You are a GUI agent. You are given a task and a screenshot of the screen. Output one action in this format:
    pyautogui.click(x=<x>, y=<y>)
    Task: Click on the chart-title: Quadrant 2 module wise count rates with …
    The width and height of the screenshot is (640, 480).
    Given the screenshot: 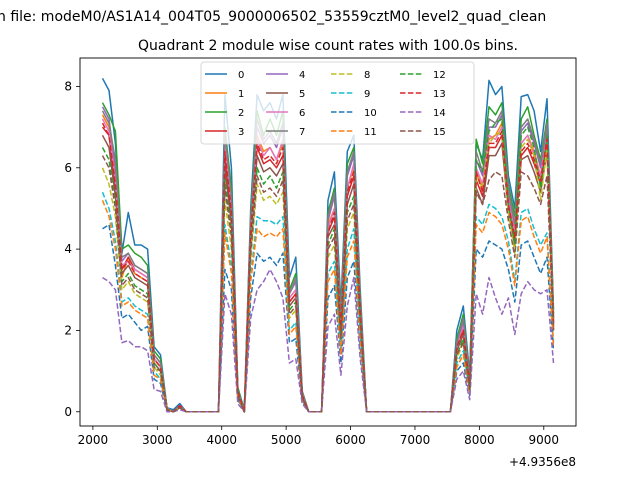 What is the action you would take?
    pyautogui.click(x=328, y=46)
    